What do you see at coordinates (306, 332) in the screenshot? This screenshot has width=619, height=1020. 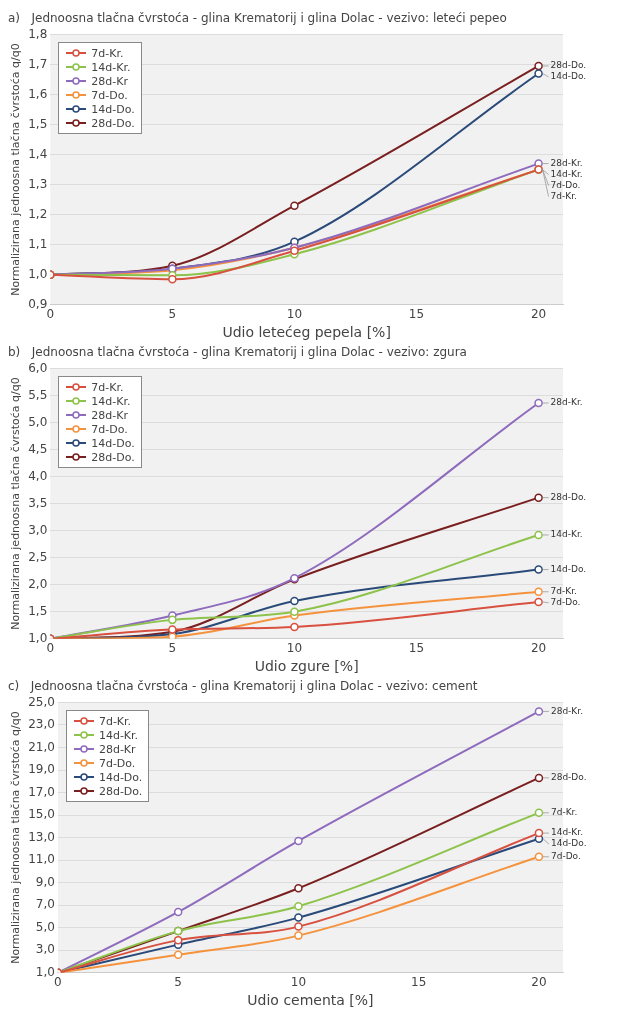 I see `x-axis-title: Udio letećeg pepela [%]` at bounding box center [306, 332].